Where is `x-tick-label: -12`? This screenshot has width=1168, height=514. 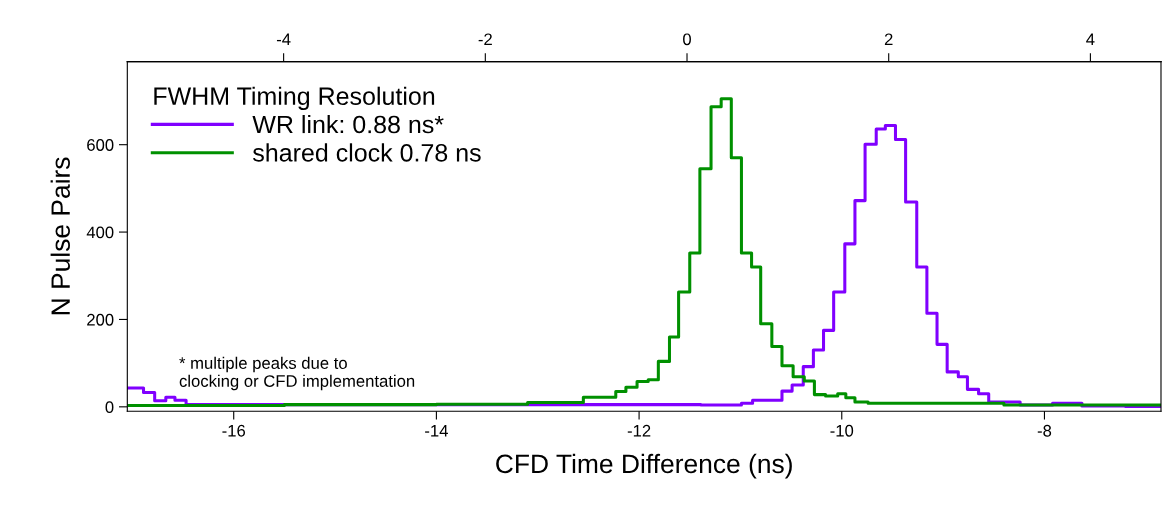 x-tick-label: -12 is located at coordinates (639, 430).